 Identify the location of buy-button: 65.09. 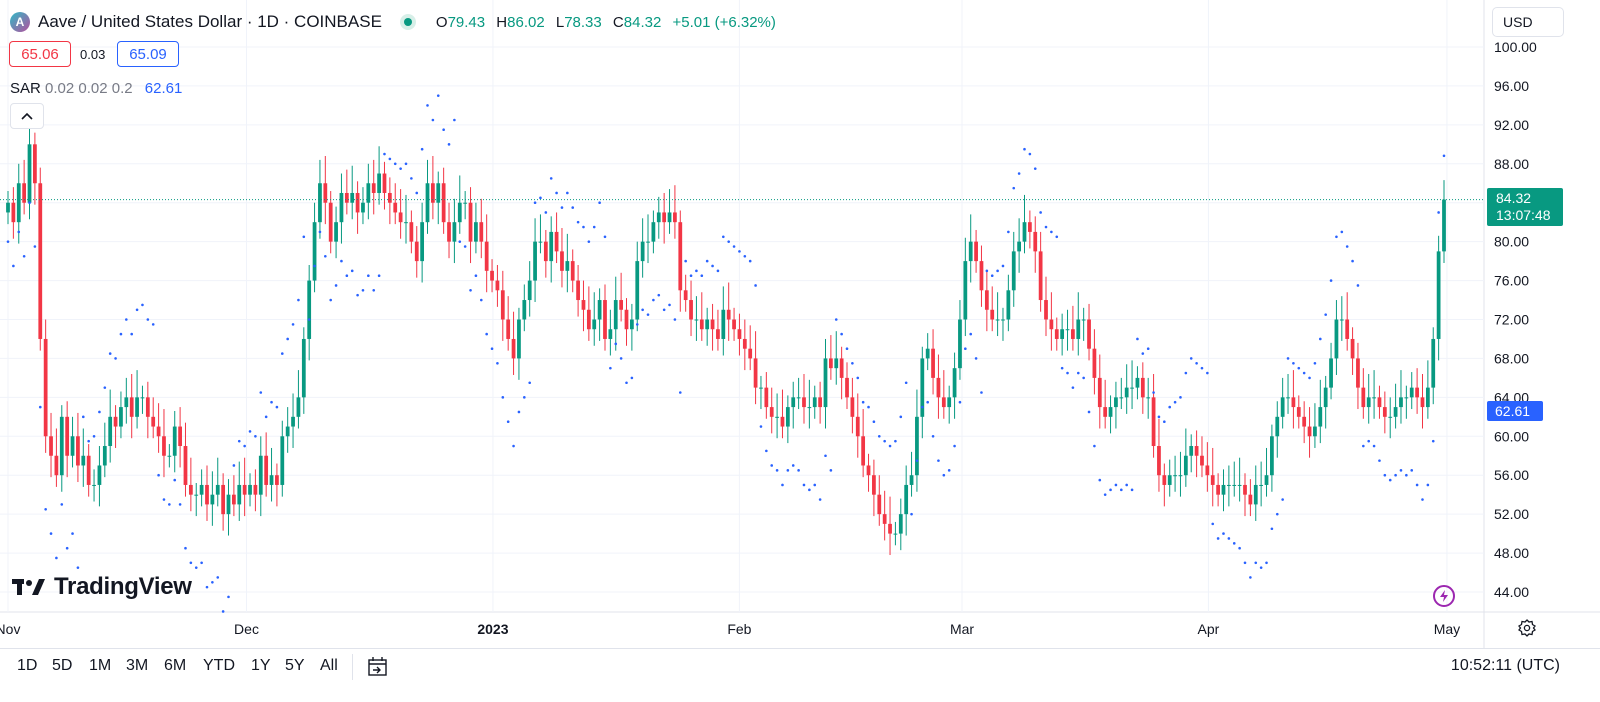
(148, 54).